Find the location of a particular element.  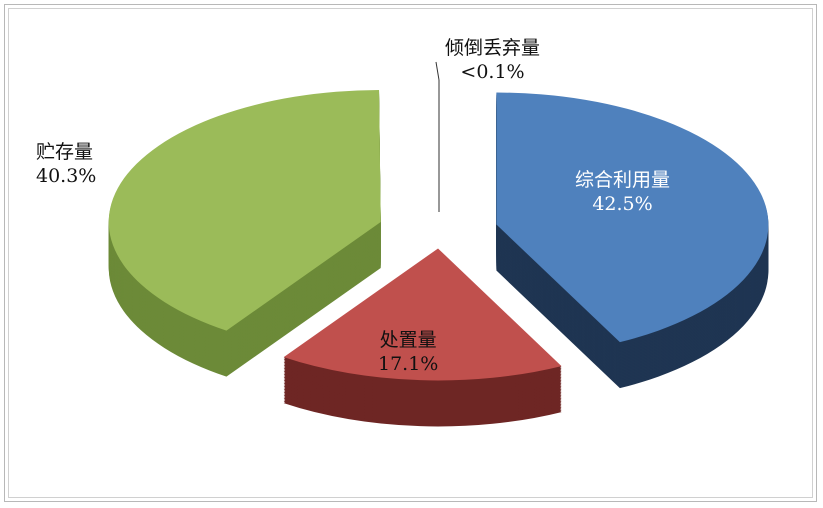

slice-label-storage: 贮存量 40.3% is located at coordinates (66, 164).